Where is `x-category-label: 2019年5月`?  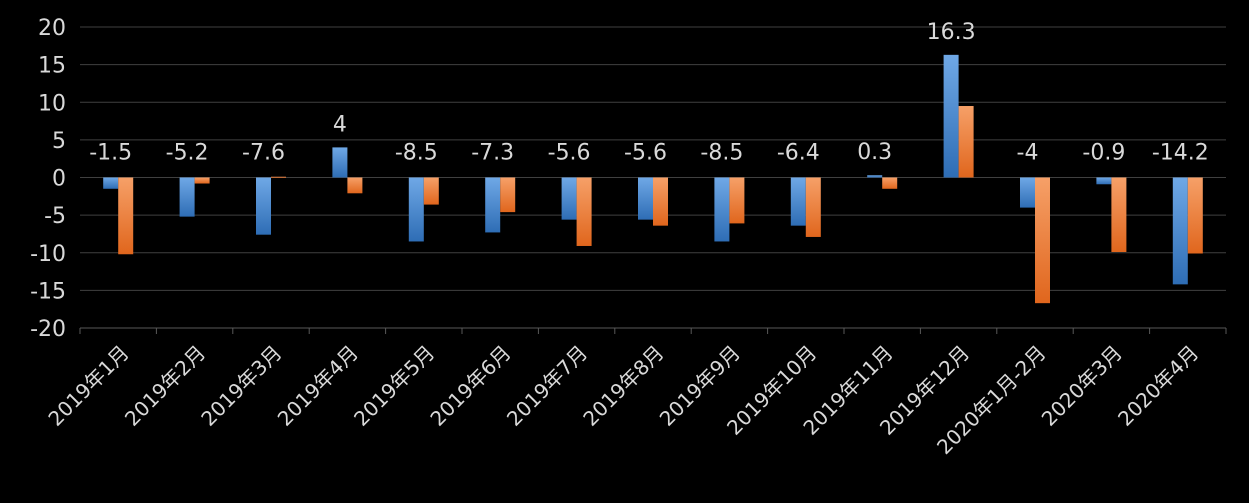 x-category-label: 2019年5月 is located at coordinates (394, 386).